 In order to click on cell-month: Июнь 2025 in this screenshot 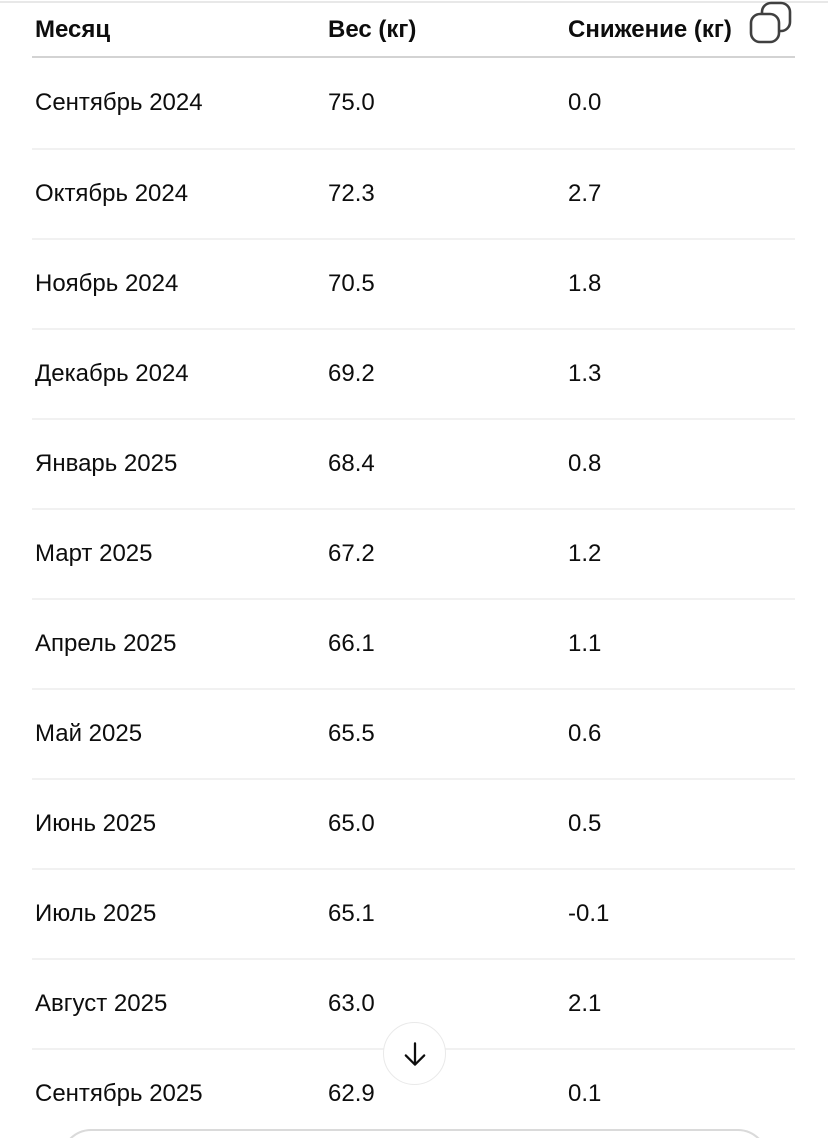, I will do `click(96, 823)`.